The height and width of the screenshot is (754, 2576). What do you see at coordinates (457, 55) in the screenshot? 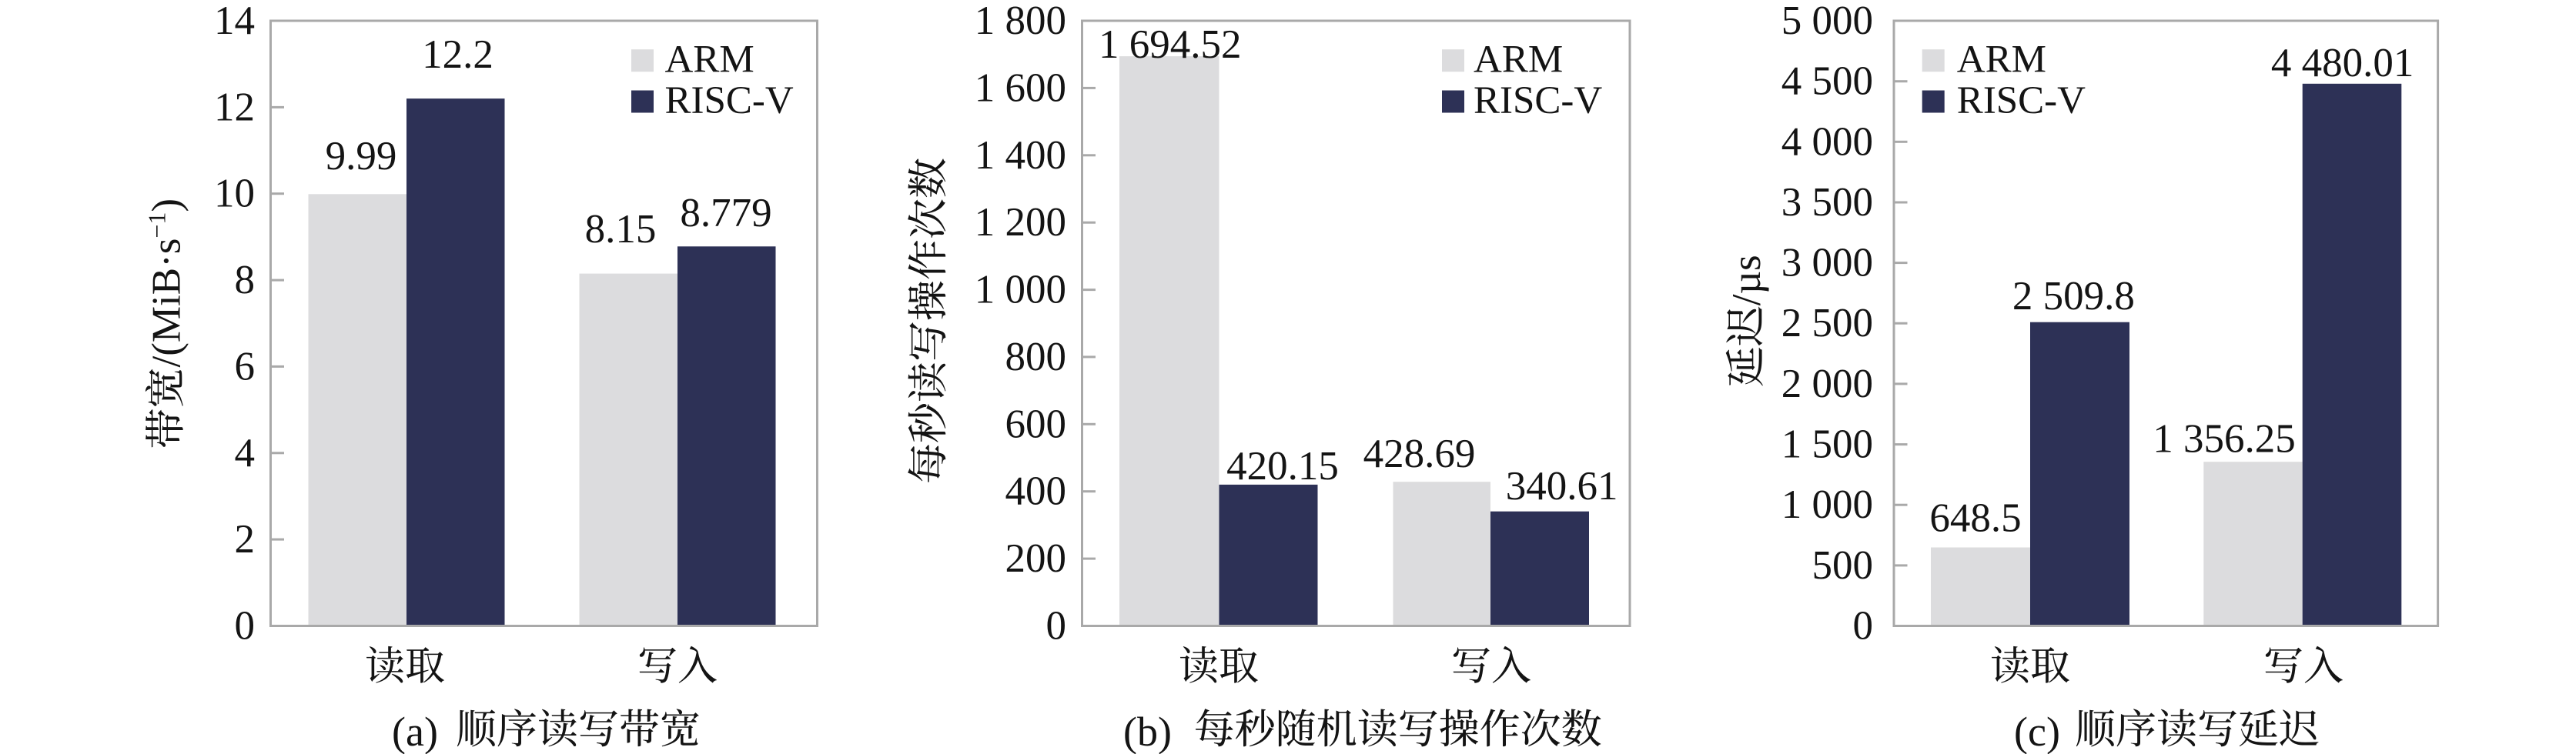
I see `svg-text: 12.2` at bounding box center [457, 55].